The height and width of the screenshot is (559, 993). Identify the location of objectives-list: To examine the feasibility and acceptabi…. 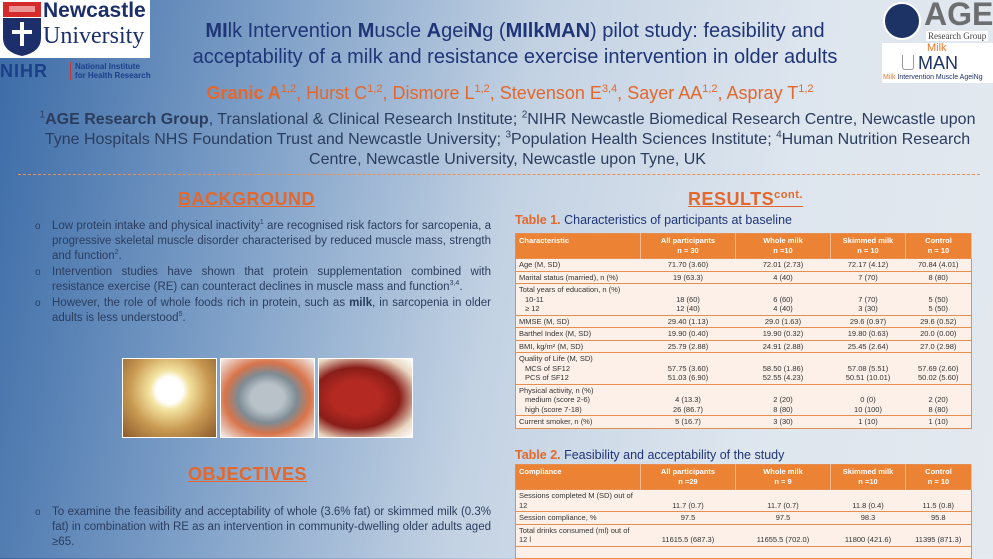
(263, 528).